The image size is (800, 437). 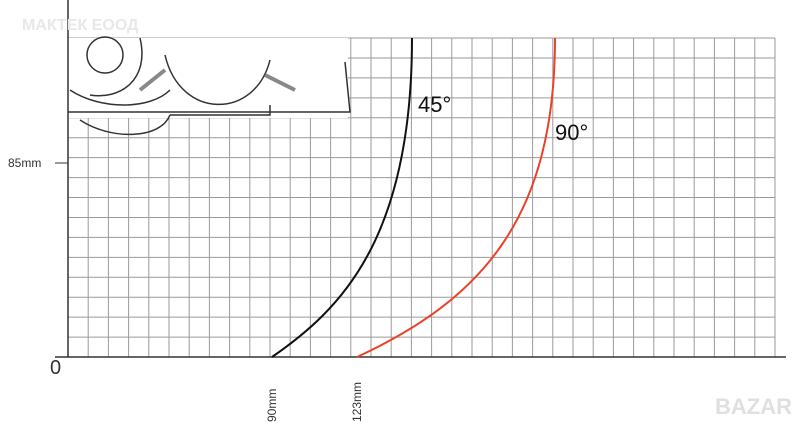 What do you see at coordinates (571, 132) in the screenshot?
I see `curve-label: 90°` at bounding box center [571, 132].